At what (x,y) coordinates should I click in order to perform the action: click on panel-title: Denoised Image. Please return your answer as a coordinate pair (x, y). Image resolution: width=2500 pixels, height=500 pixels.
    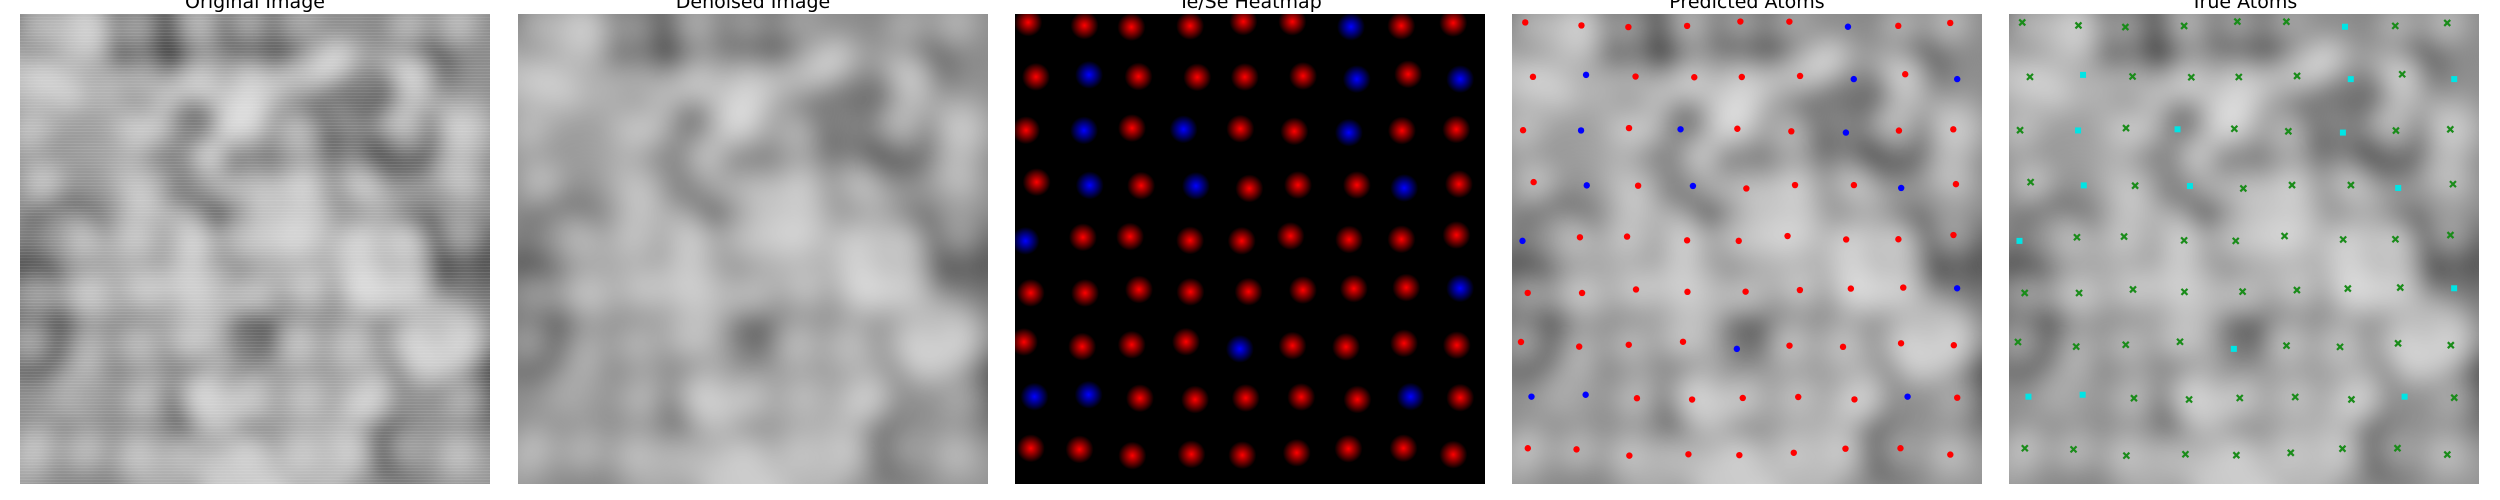
    Looking at the image, I should click on (753, 6).